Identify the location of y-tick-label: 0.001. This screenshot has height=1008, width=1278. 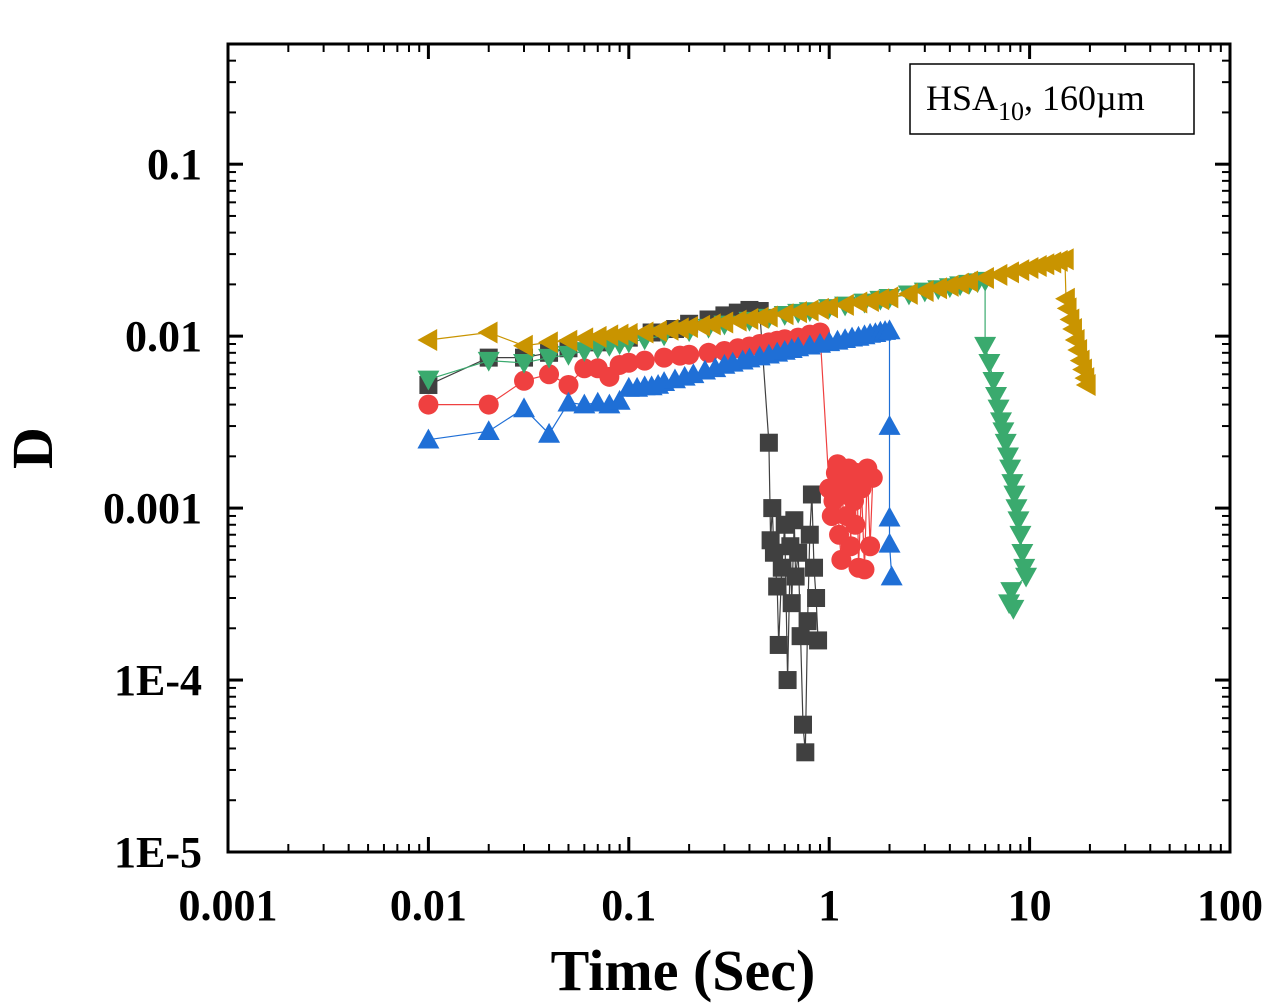
(152, 508).